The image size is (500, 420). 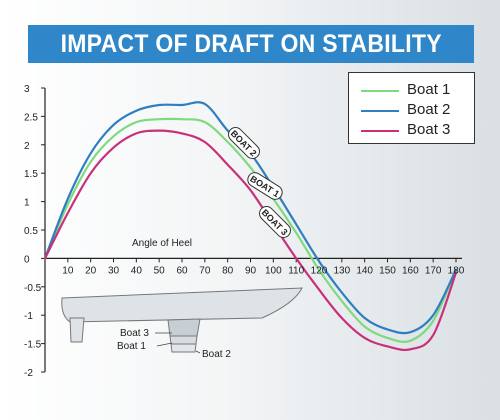 What do you see at coordinates (160, 270) in the screenshot?
I see `x-tick-label: 50` at bounding box center [160, 270].